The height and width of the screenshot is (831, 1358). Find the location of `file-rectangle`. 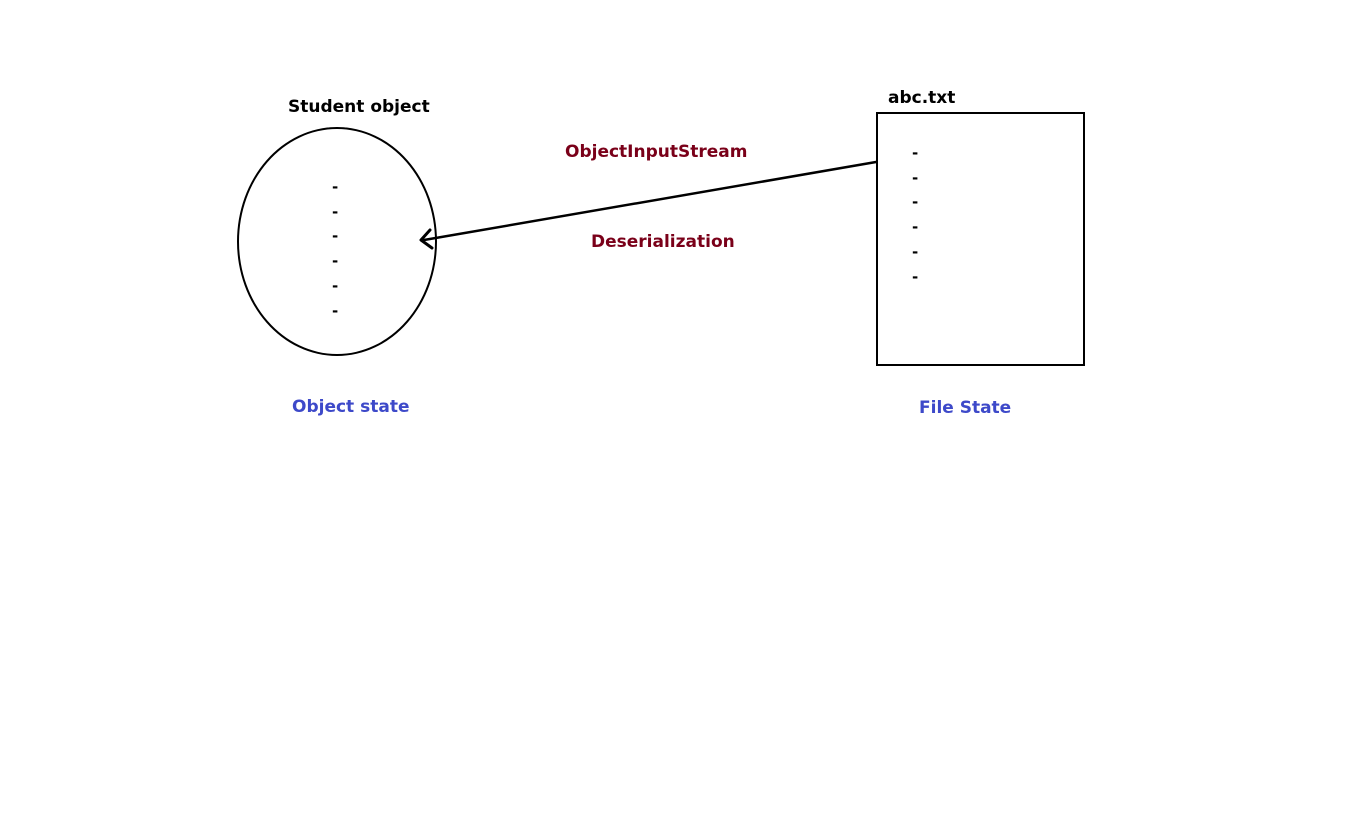

file-rectangle is located at coordinates (980, 239).